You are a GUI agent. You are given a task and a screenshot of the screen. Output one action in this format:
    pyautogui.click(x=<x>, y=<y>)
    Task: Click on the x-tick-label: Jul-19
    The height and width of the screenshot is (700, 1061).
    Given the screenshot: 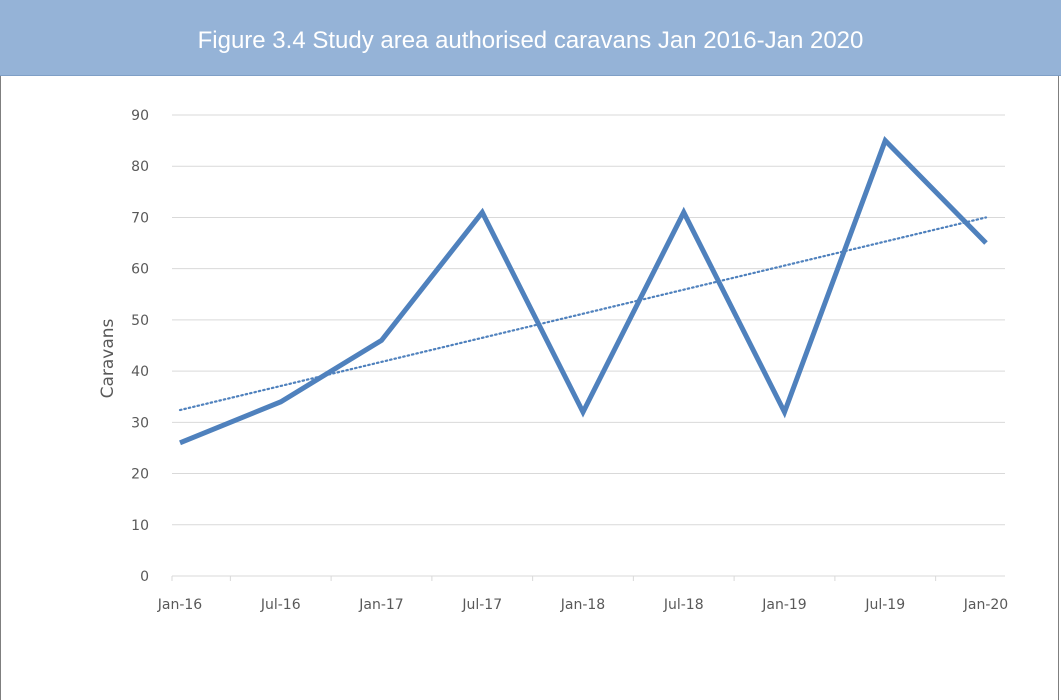 What is the action you would take?
    pyautogui.click(x=884, y=605)
    